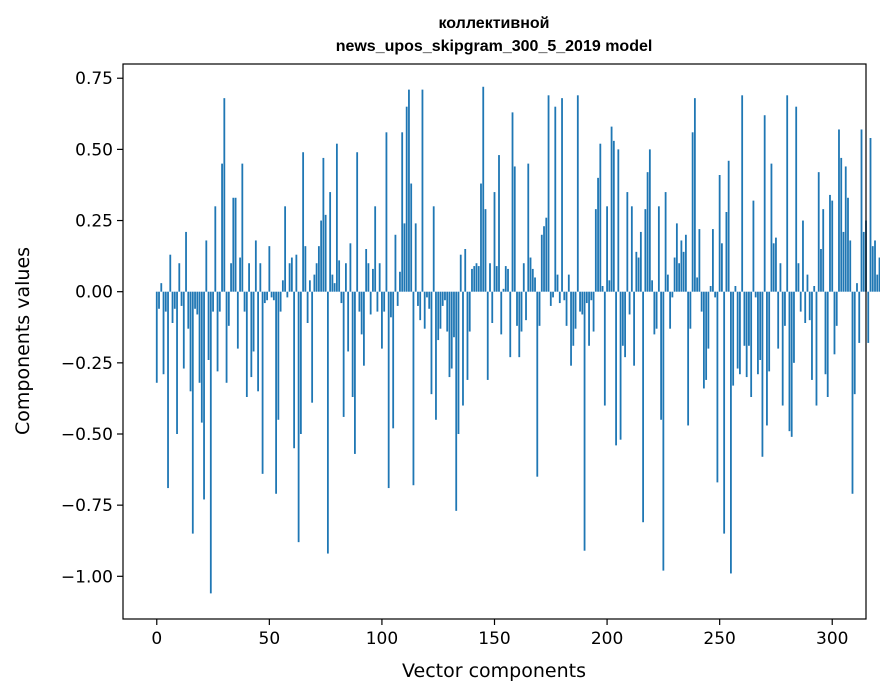 Image resolution: width=880 pixels, height=696 pixels. I want to click on chart-title-line1: коллективной, so click(494, 23).